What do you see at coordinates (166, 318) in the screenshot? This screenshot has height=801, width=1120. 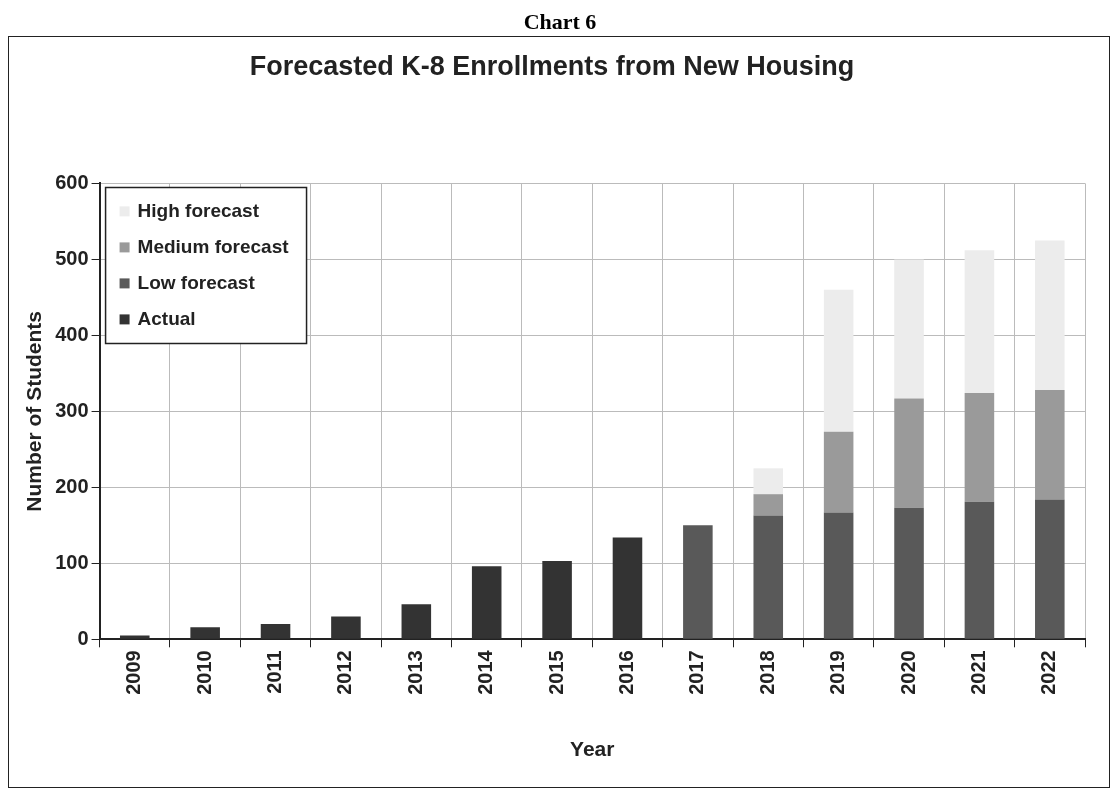 I see `legend-label: Actual` at bounding box center [166, 318].